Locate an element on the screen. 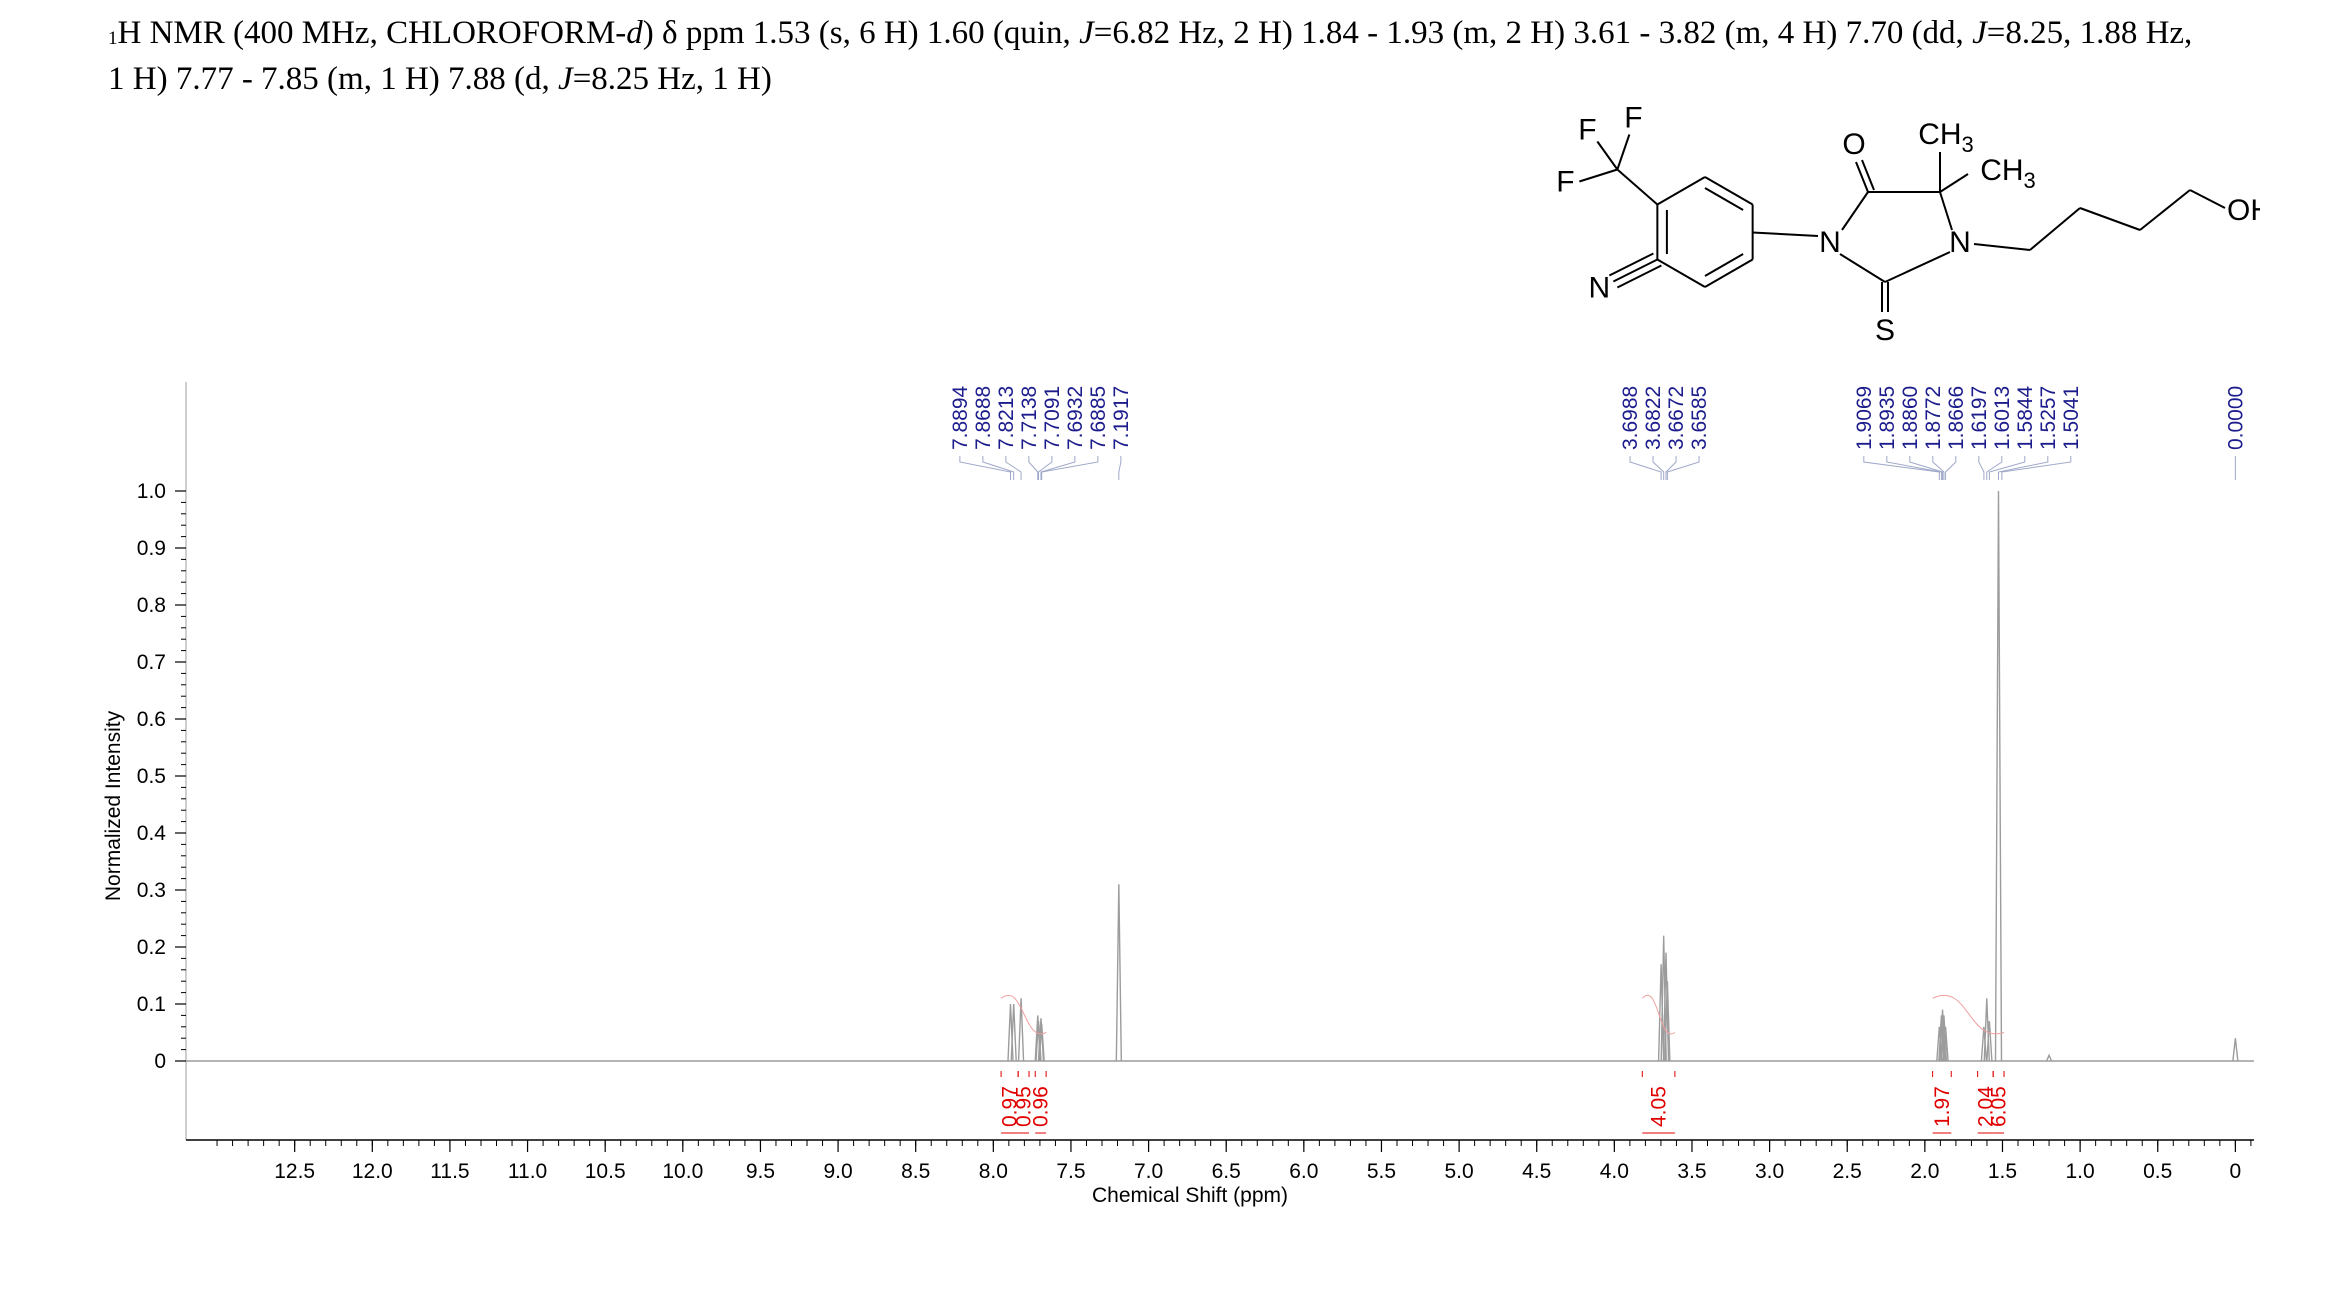  peak-label: 1.8935 is located at coordinates (1887, 418).